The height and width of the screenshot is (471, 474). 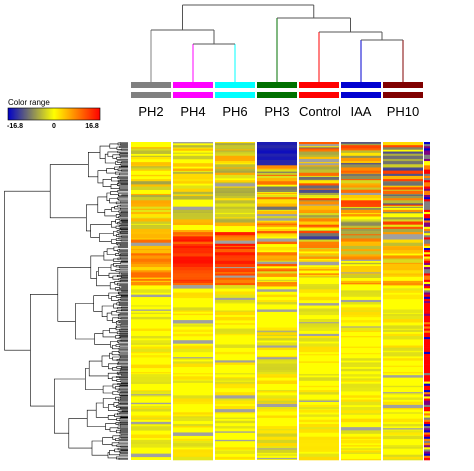 I want to click on row-cluster-strip, so click(x=427, y=301).